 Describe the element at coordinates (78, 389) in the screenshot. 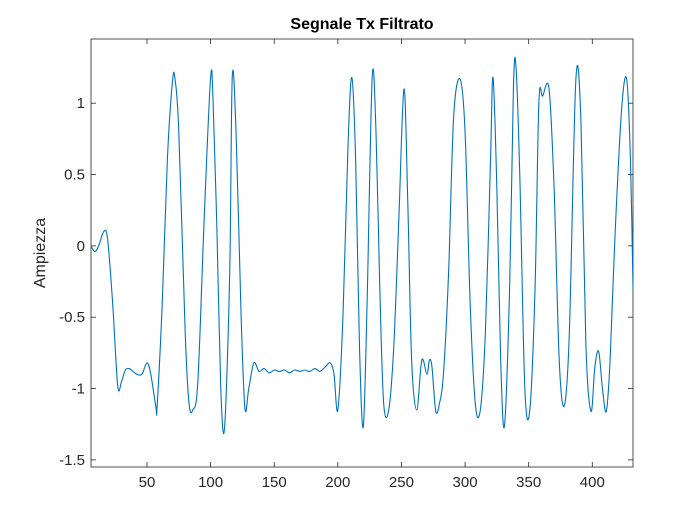

I see `y-tick-label: -1` at that location.